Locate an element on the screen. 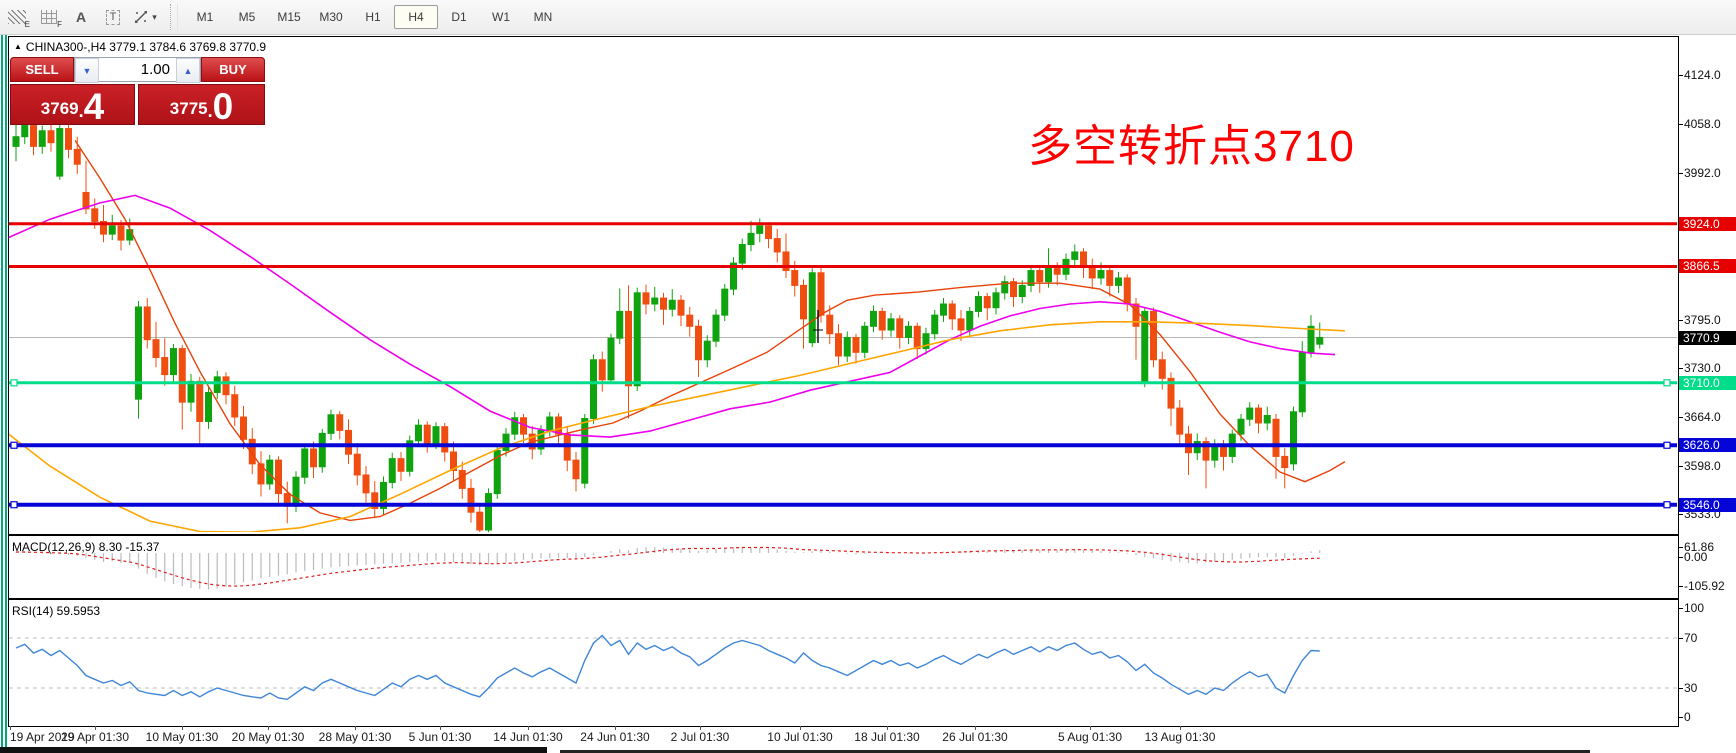 The image size is (1736, 753). macd-panel is located at coordinates (843, 566).